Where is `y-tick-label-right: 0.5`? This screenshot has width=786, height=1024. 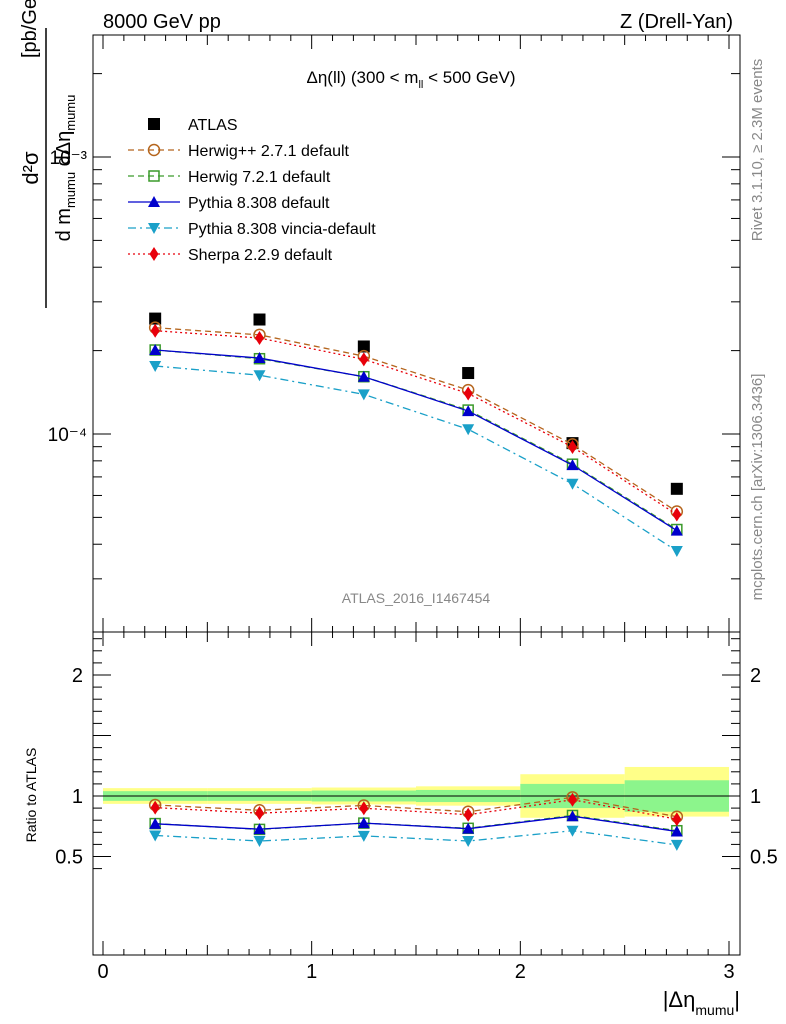 y-tick-label-right: 0.5 is located at coordinates (764, 858).